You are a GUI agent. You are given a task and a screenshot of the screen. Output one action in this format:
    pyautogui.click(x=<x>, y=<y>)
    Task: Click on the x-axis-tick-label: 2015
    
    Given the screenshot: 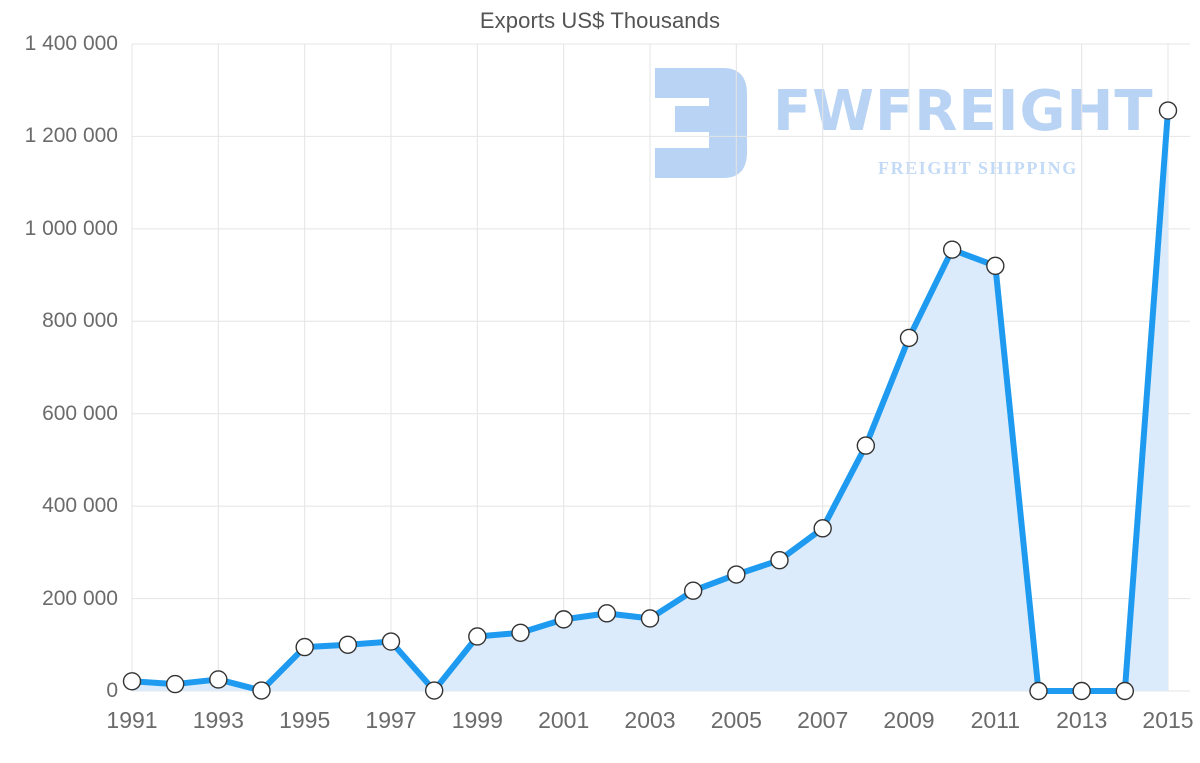 What is the action you would take?
    pyautogui.click(x=1168, y=720)
    